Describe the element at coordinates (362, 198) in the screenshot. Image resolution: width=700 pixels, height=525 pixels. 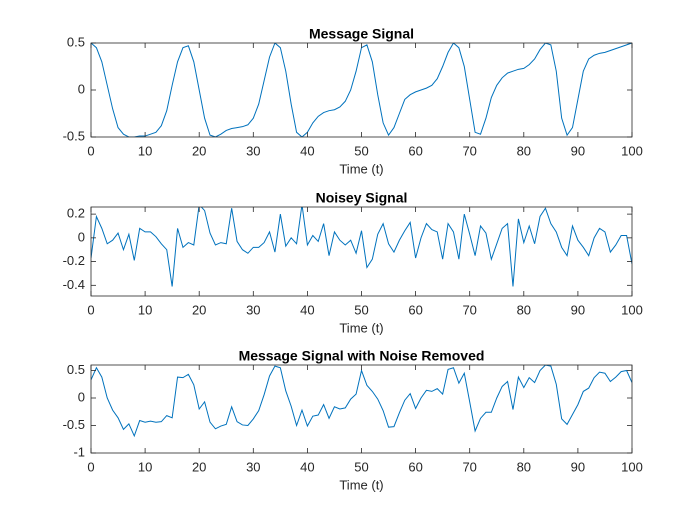
I see `subplot-title: Noisey Signal` at that location.